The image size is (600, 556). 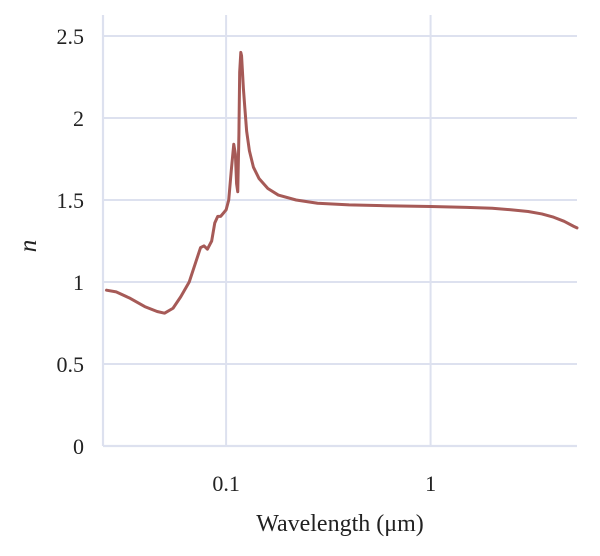 I want to click on y-axis-title: n, so click(x=28, y=246).